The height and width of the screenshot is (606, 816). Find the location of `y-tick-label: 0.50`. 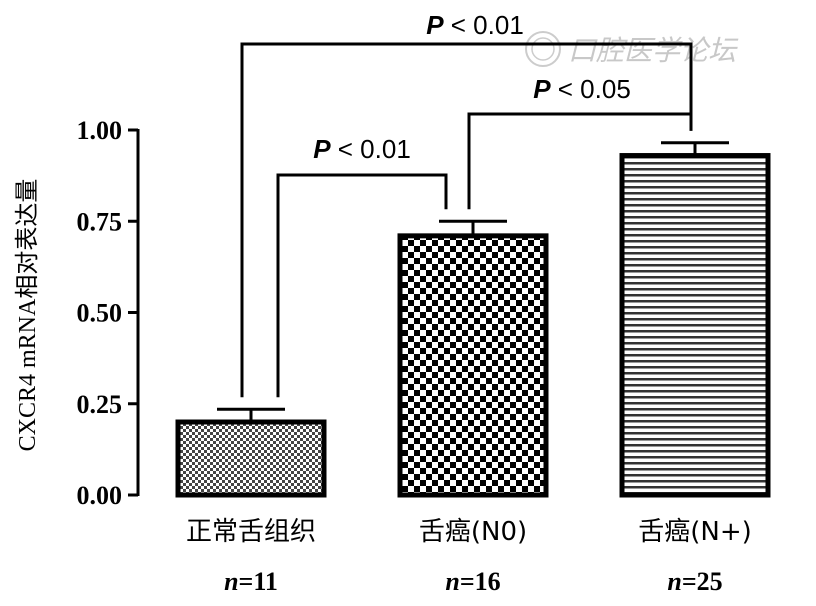

y-tick-label: 0.50 is located at coordinates (100, 313).